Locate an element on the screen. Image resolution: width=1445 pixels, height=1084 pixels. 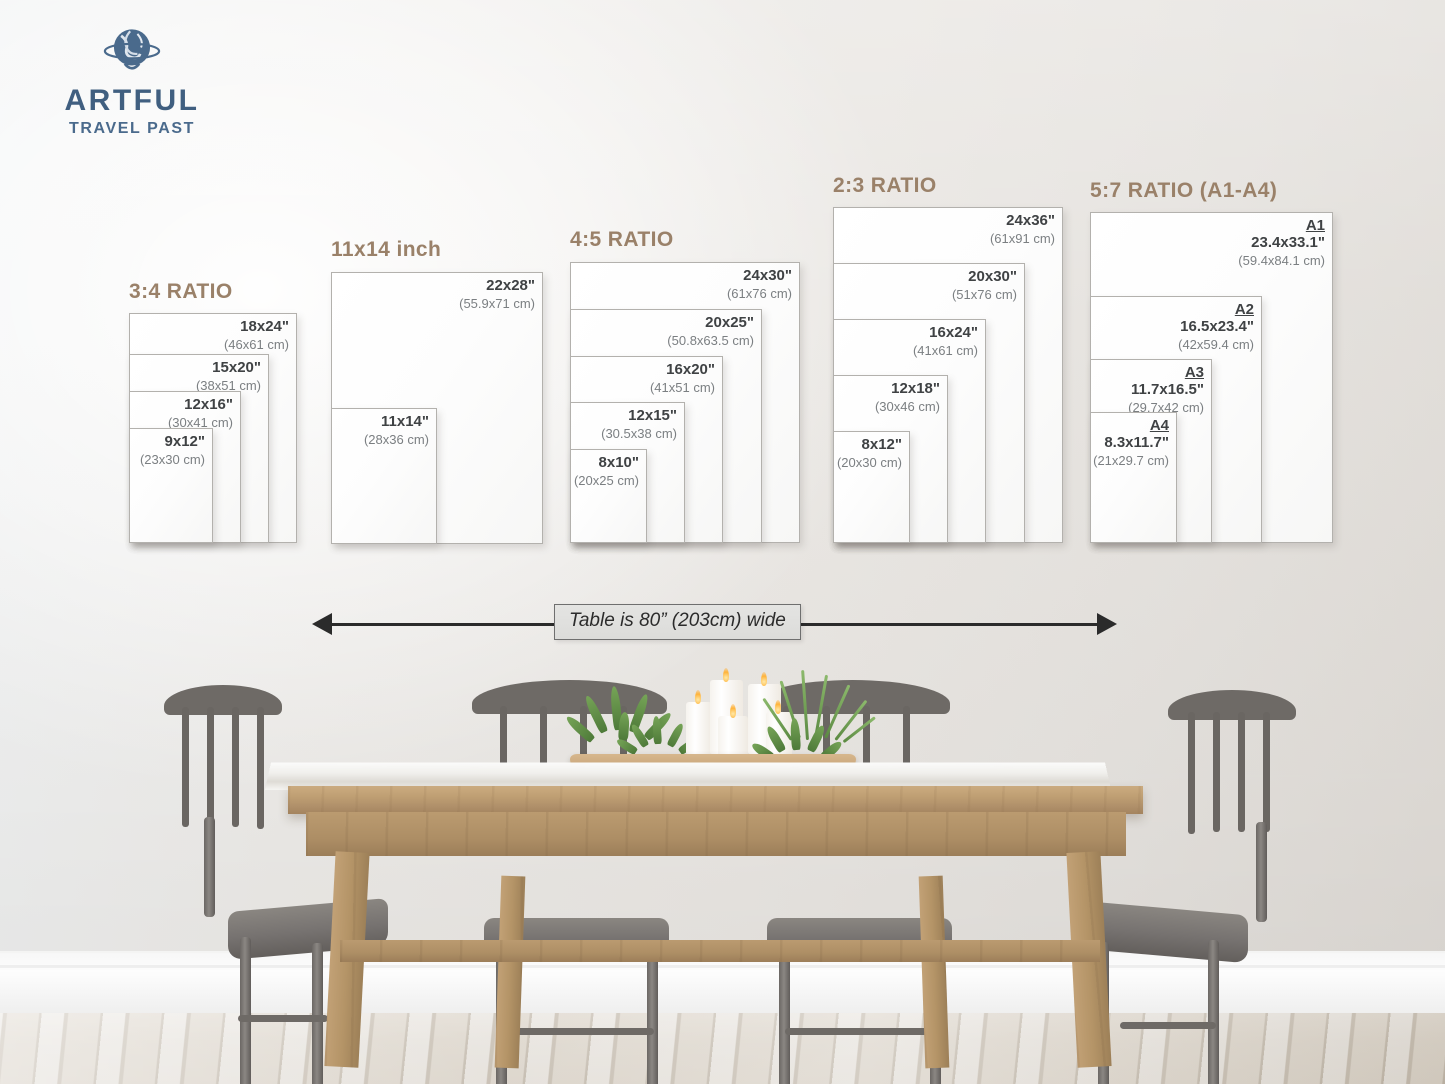
frame-size-cm: (46x61 cm) is located at coordinates (256, 344).